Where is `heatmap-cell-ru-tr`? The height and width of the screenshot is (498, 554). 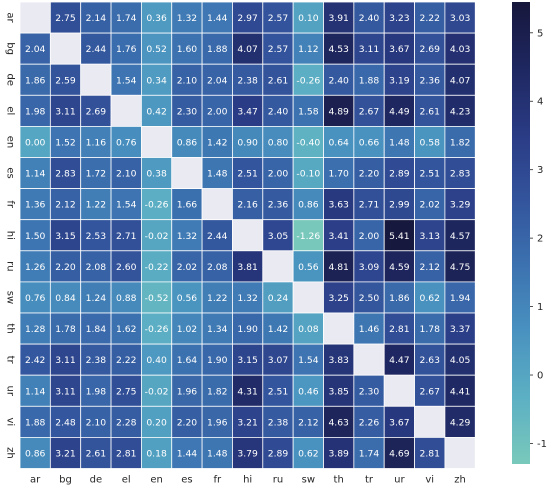
heatmap-cell-ru-tr is located at coordinates (369, 266).